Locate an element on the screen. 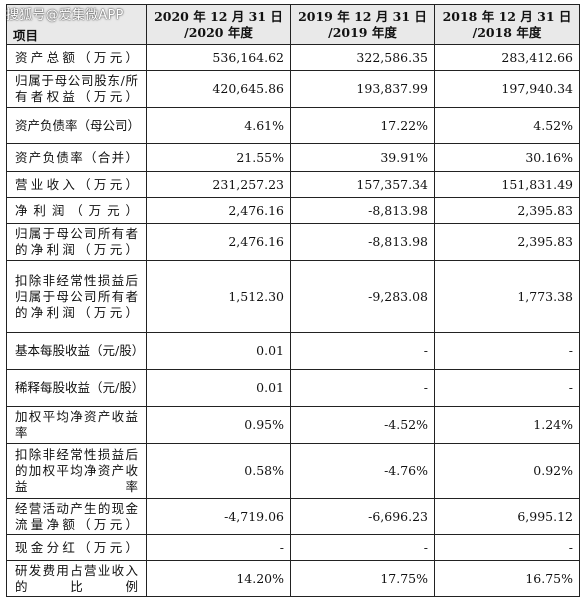 The width and height of the screenshot is (585, 611). table-row: 资产负债率（母公司） 4.61% 17.22% 4.52% is located at coordinates (293, 125).